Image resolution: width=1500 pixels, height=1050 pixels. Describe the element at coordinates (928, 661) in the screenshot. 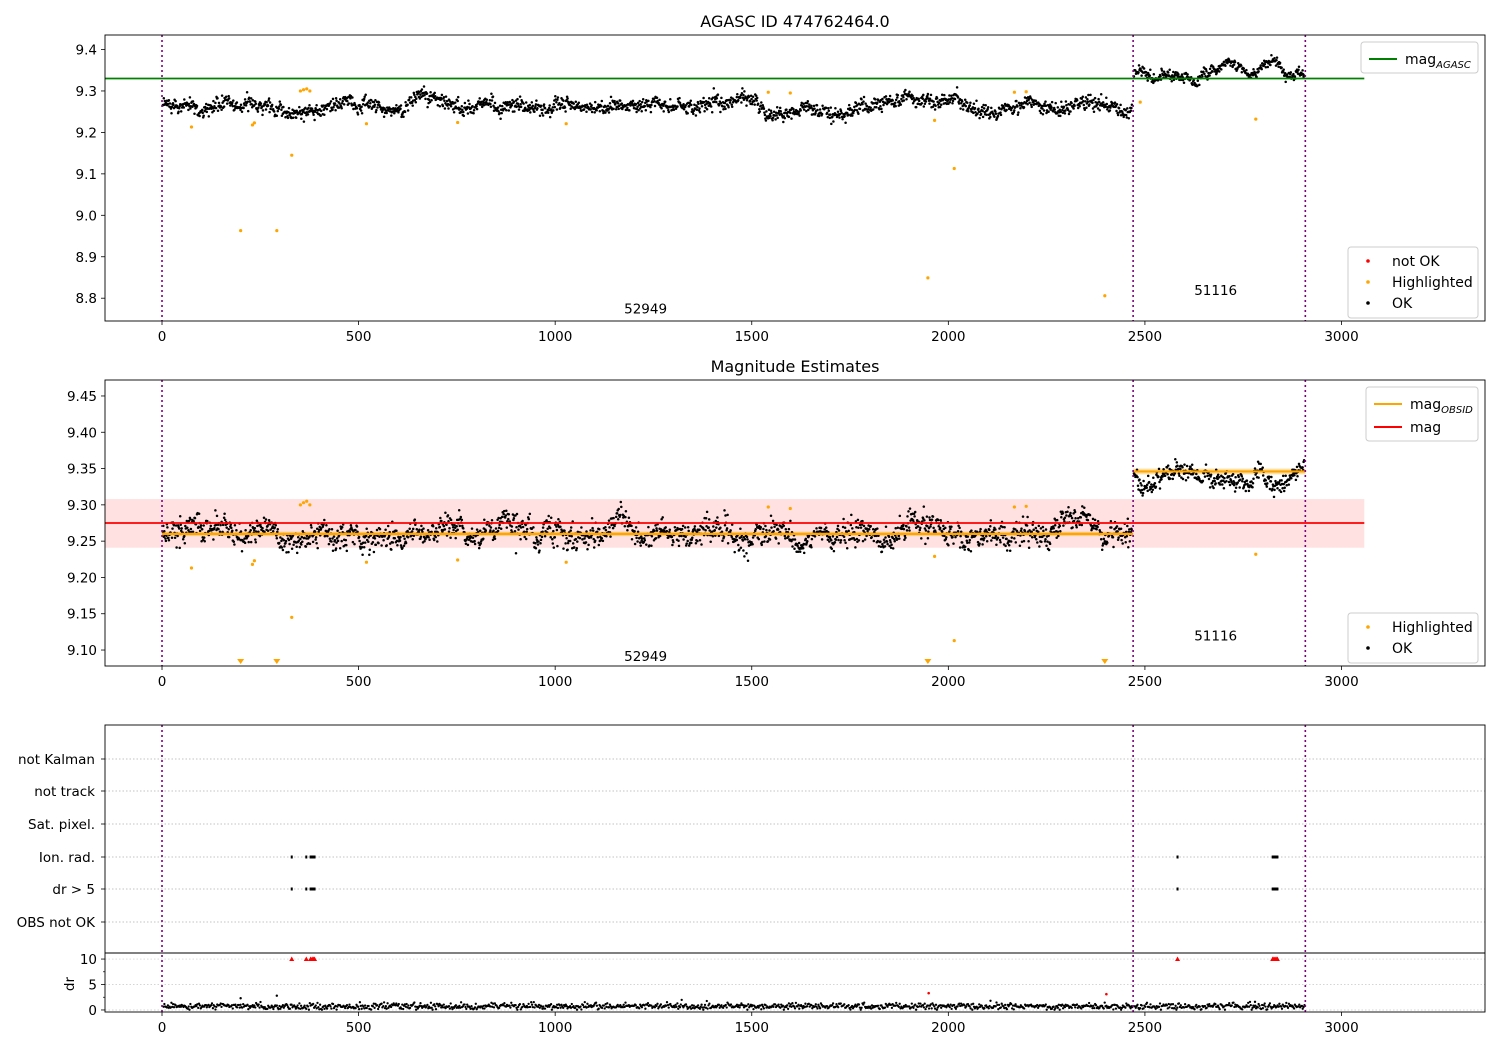

I see `below-range-marker` at that location.